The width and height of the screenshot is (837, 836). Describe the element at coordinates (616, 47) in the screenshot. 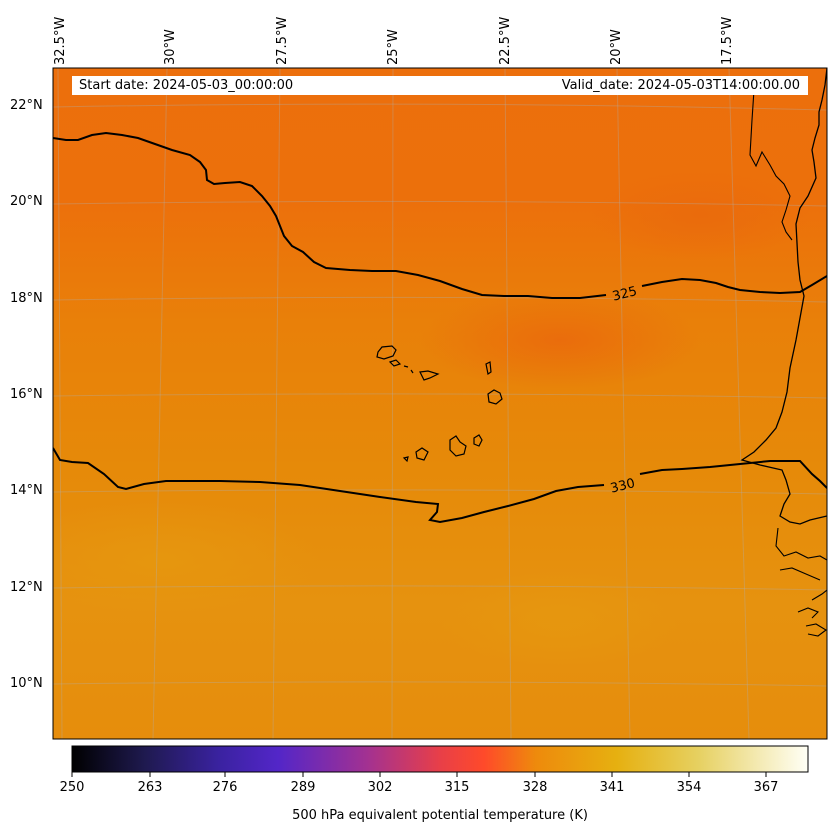

I see `lon-label-20w: 20°W` at that location.